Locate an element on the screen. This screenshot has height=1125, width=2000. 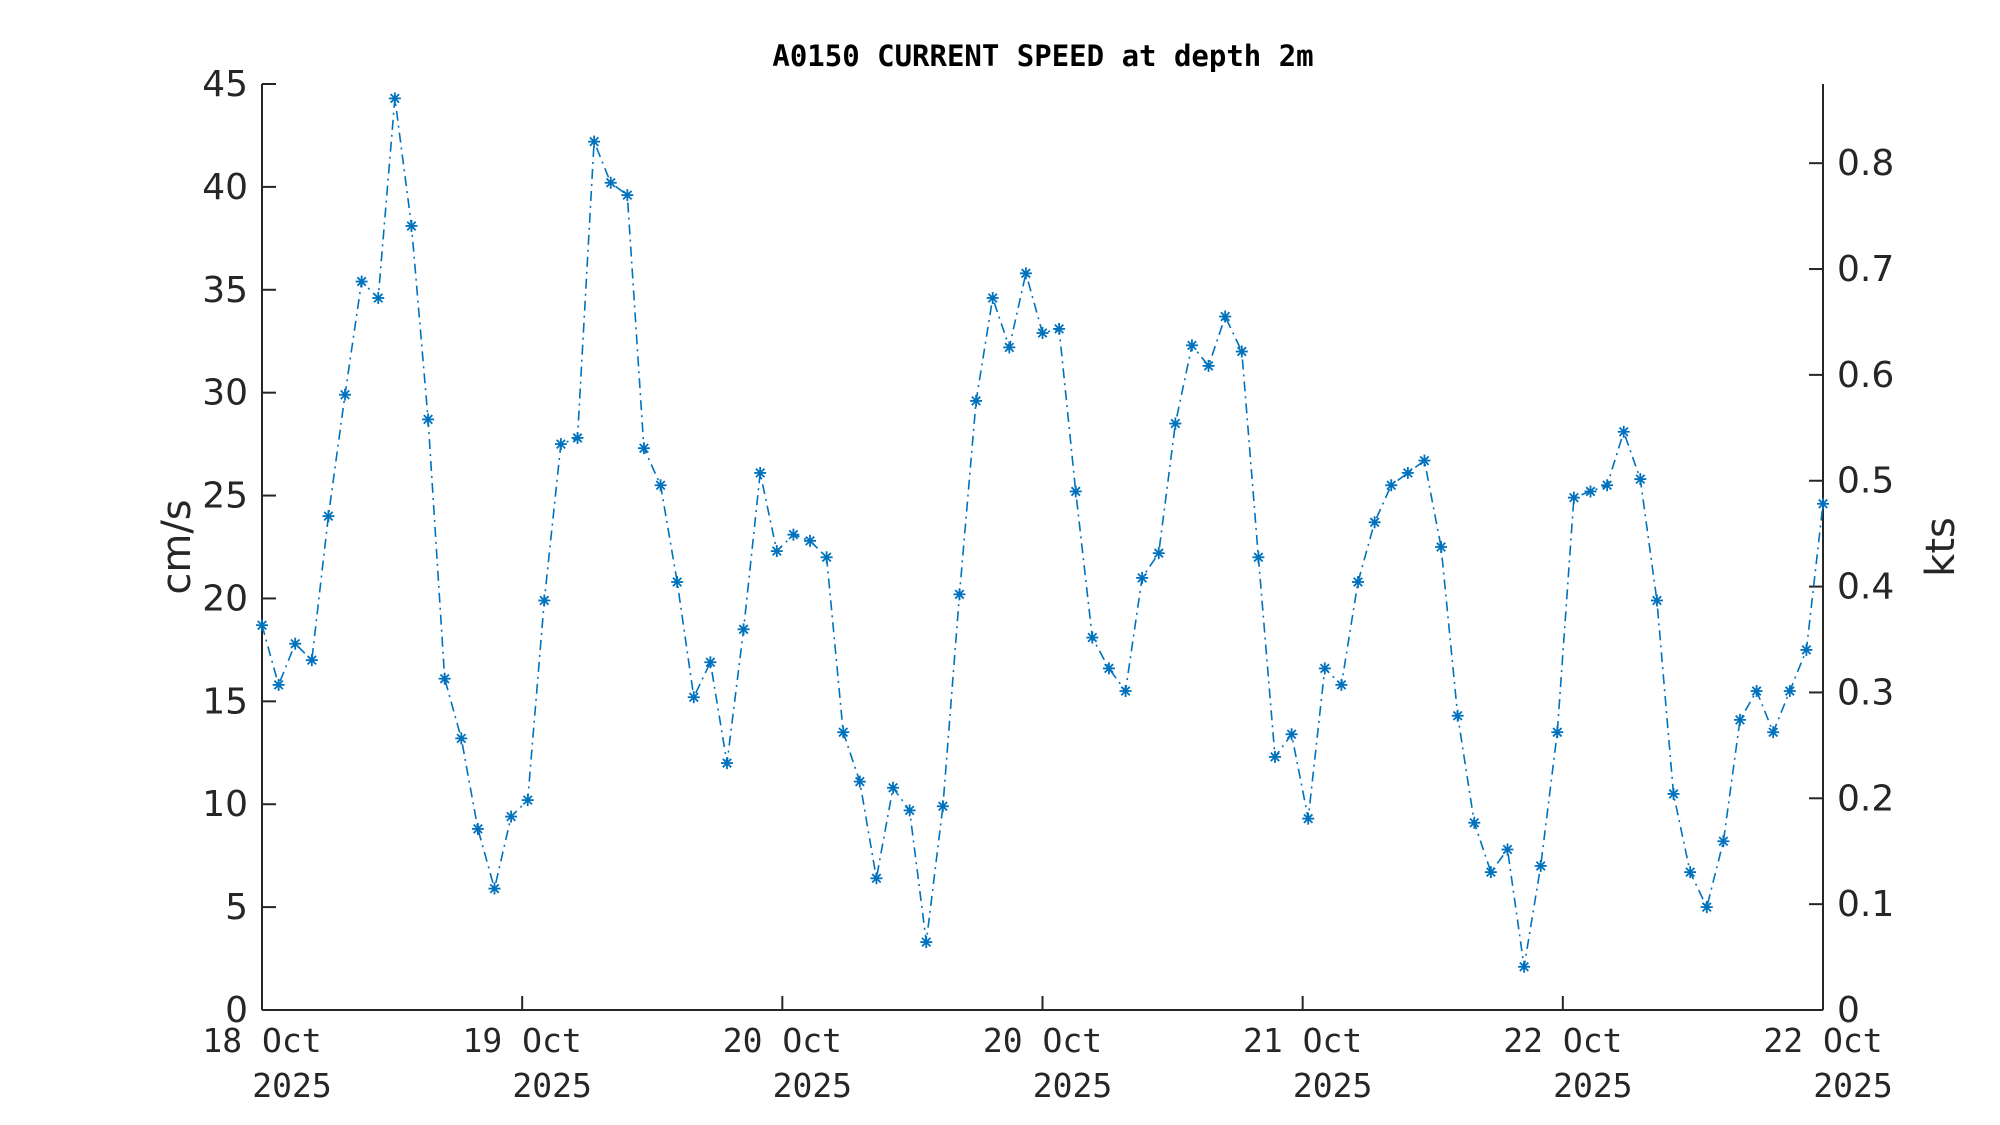
y-tick-label: 35 is located at coordinates (225, 290).